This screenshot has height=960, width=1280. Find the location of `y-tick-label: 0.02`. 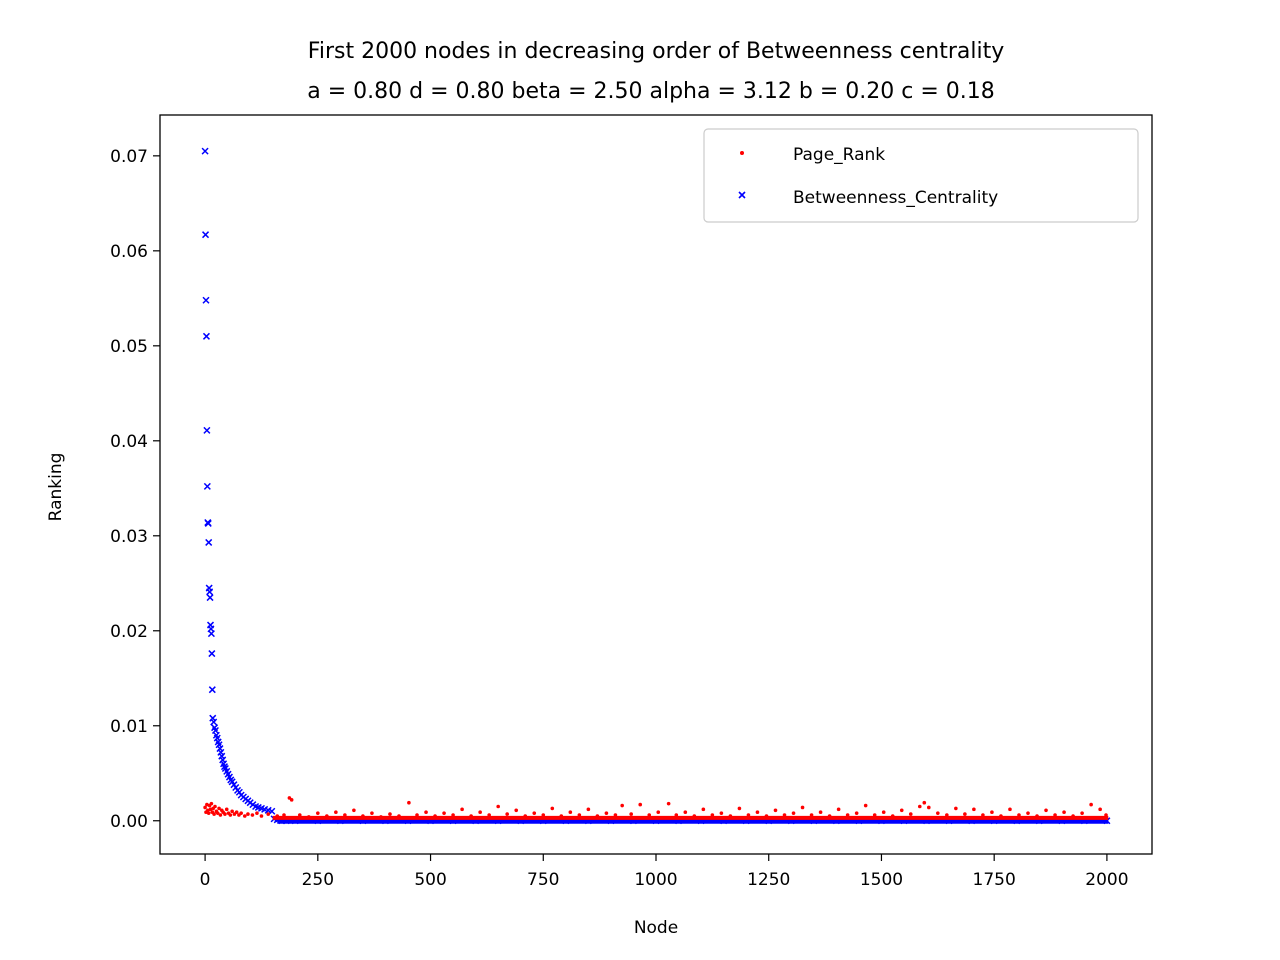

y-tick-label: 0.02 is located at coordinates (129, 632).